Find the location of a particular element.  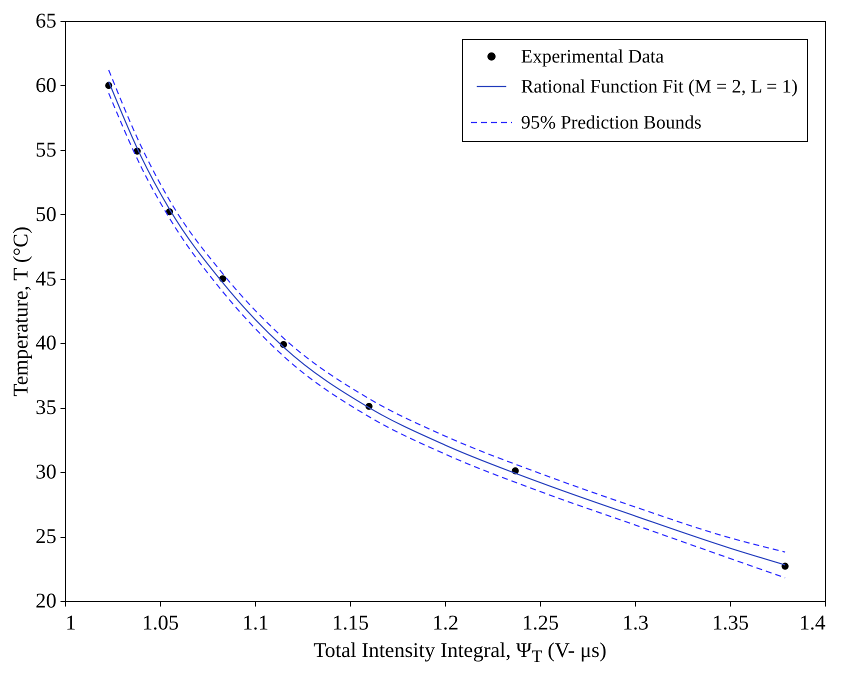

x-tick-label: 1.05 is located at coordinates (160, 622).